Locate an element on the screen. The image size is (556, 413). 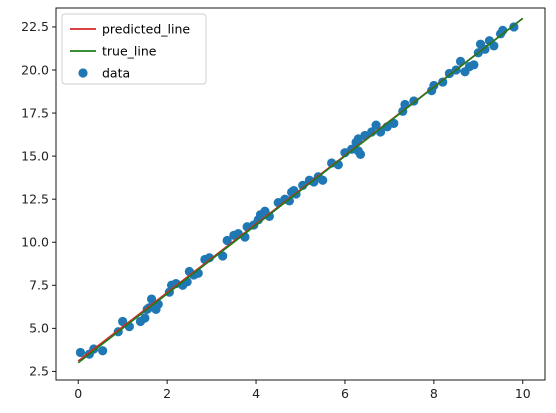
y-tick-label: 17.5 is located at coordinates (35, 112).